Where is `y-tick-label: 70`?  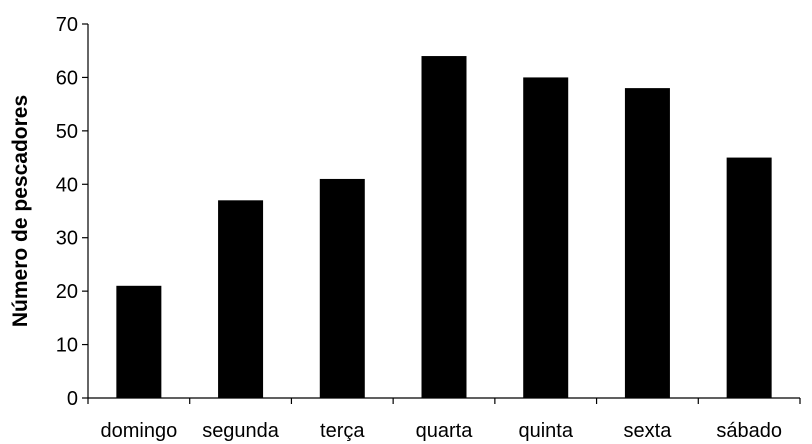 y-tick-label: 70 is located at coordinates (67, 25).